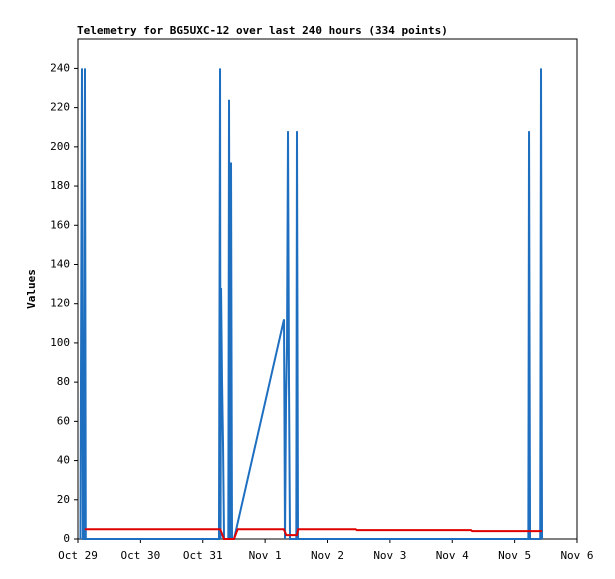 The width and height of the screenshot is (615, 579). What do you see at coordinates (327, 555) in the screenshot?
I see `x-tick-label: Nov 2` at bounding box center [327, 555].